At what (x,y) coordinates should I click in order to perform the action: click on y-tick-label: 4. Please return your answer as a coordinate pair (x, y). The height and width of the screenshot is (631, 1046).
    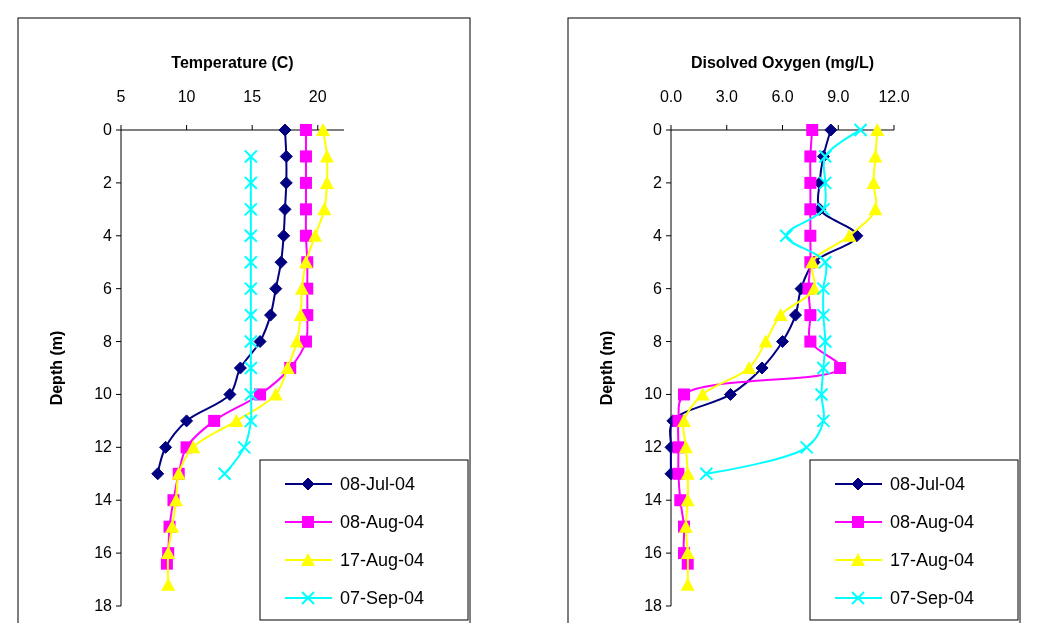
    Looking at the image, I should click on (108, 235).